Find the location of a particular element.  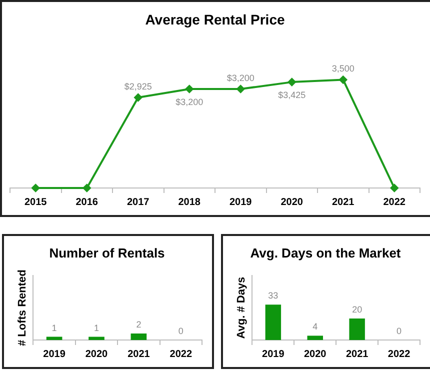

y-axis-title: Avg. # Days is located at coordinates (242, 307).